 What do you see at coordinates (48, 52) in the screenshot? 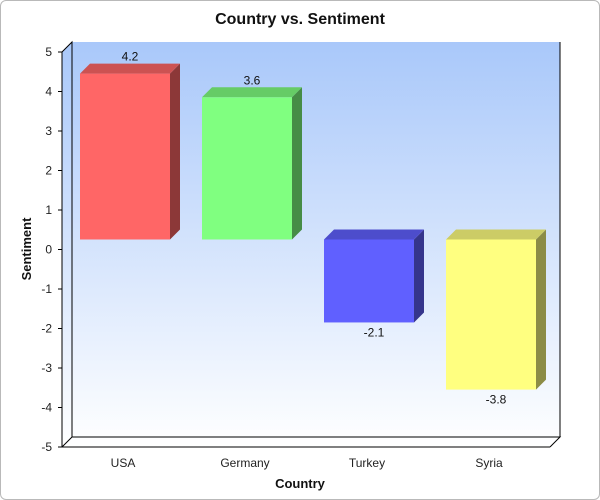
I see `y-tick-label: 5` at bounding box center [48, 52].